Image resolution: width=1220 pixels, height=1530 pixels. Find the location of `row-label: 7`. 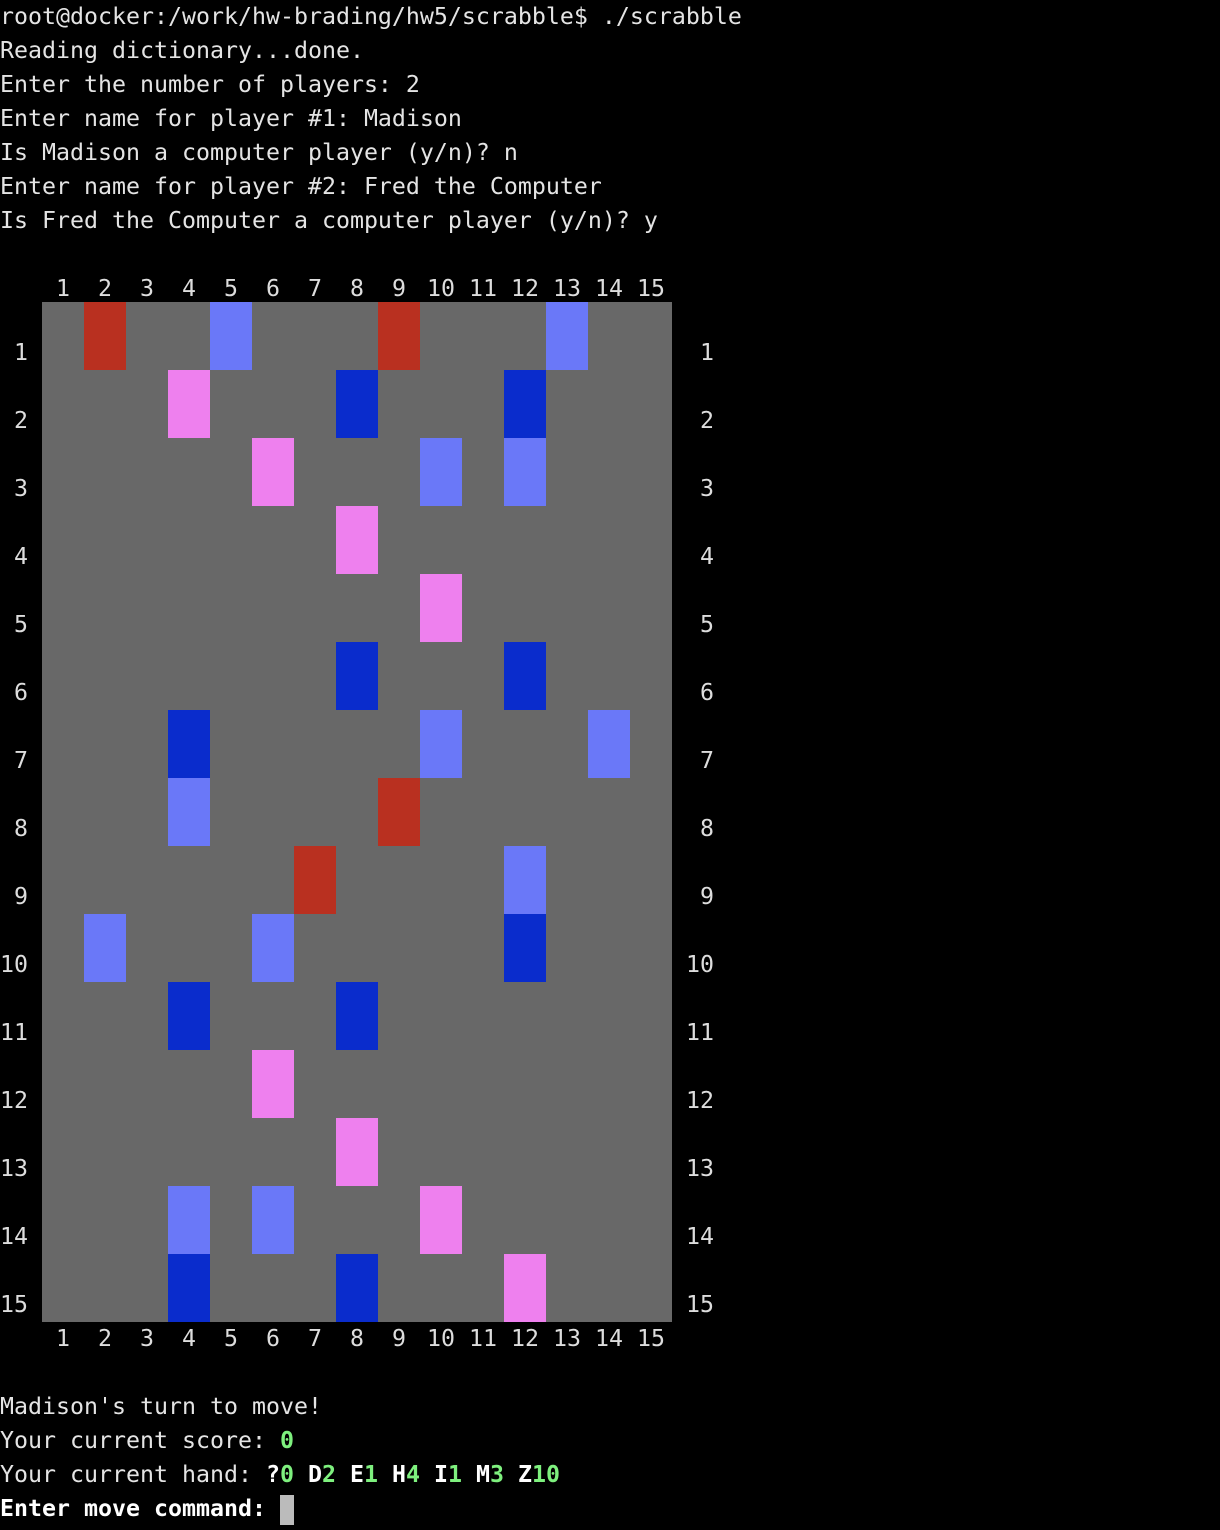

row-label: 7 is located at coordinates (21, 760).